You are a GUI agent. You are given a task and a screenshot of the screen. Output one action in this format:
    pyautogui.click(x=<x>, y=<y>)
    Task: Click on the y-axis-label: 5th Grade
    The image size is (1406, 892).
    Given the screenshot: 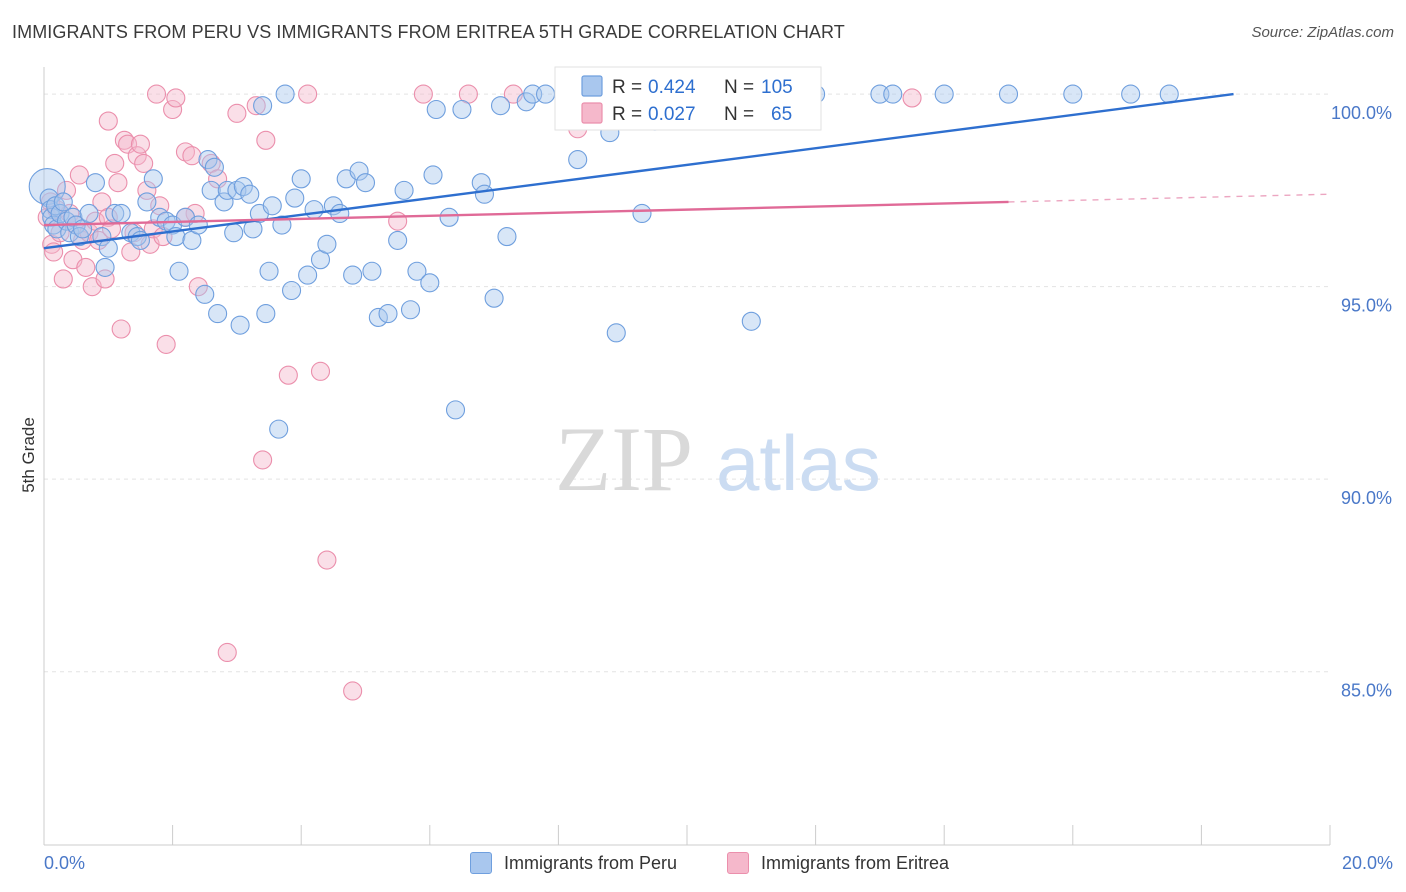 What is the action you would take?
    pyautogui.click(x=28, y=455)
    